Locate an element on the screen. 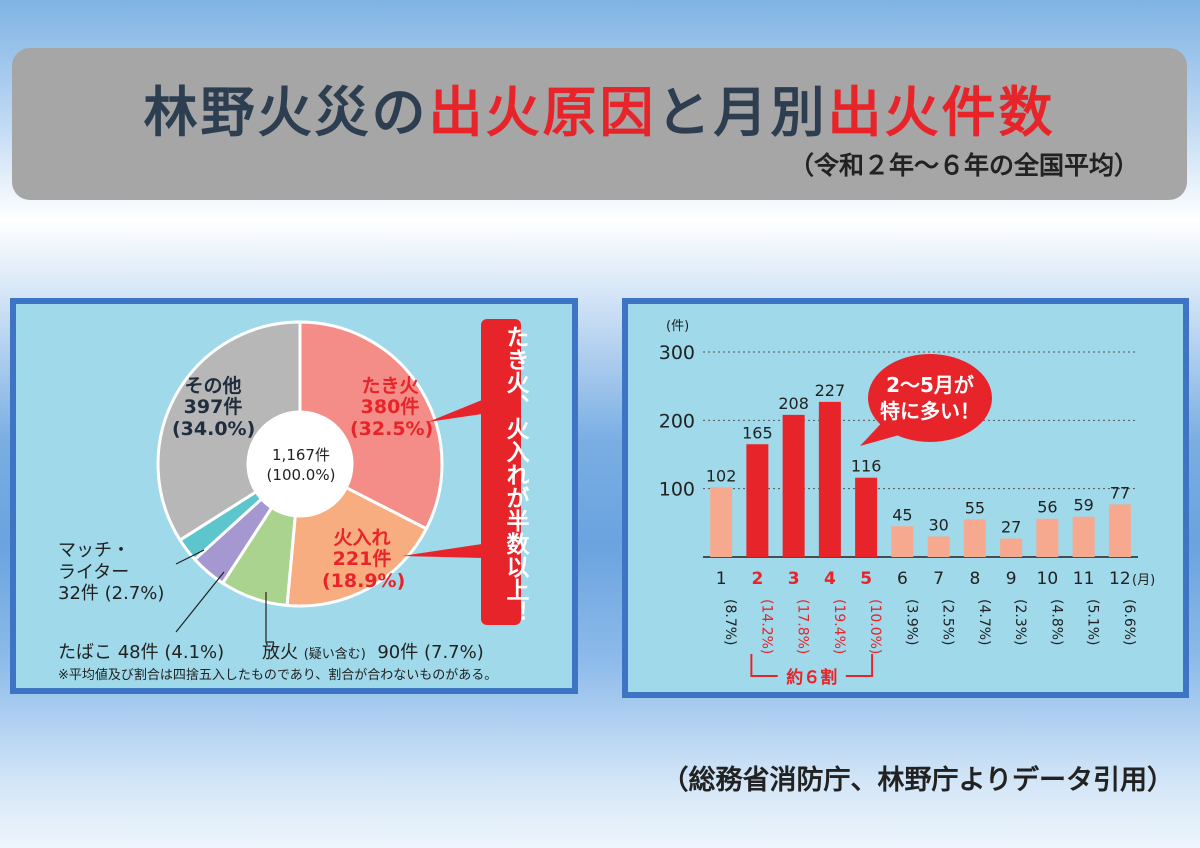  x-tick-label: 8 is located at coordinates (974, 579).